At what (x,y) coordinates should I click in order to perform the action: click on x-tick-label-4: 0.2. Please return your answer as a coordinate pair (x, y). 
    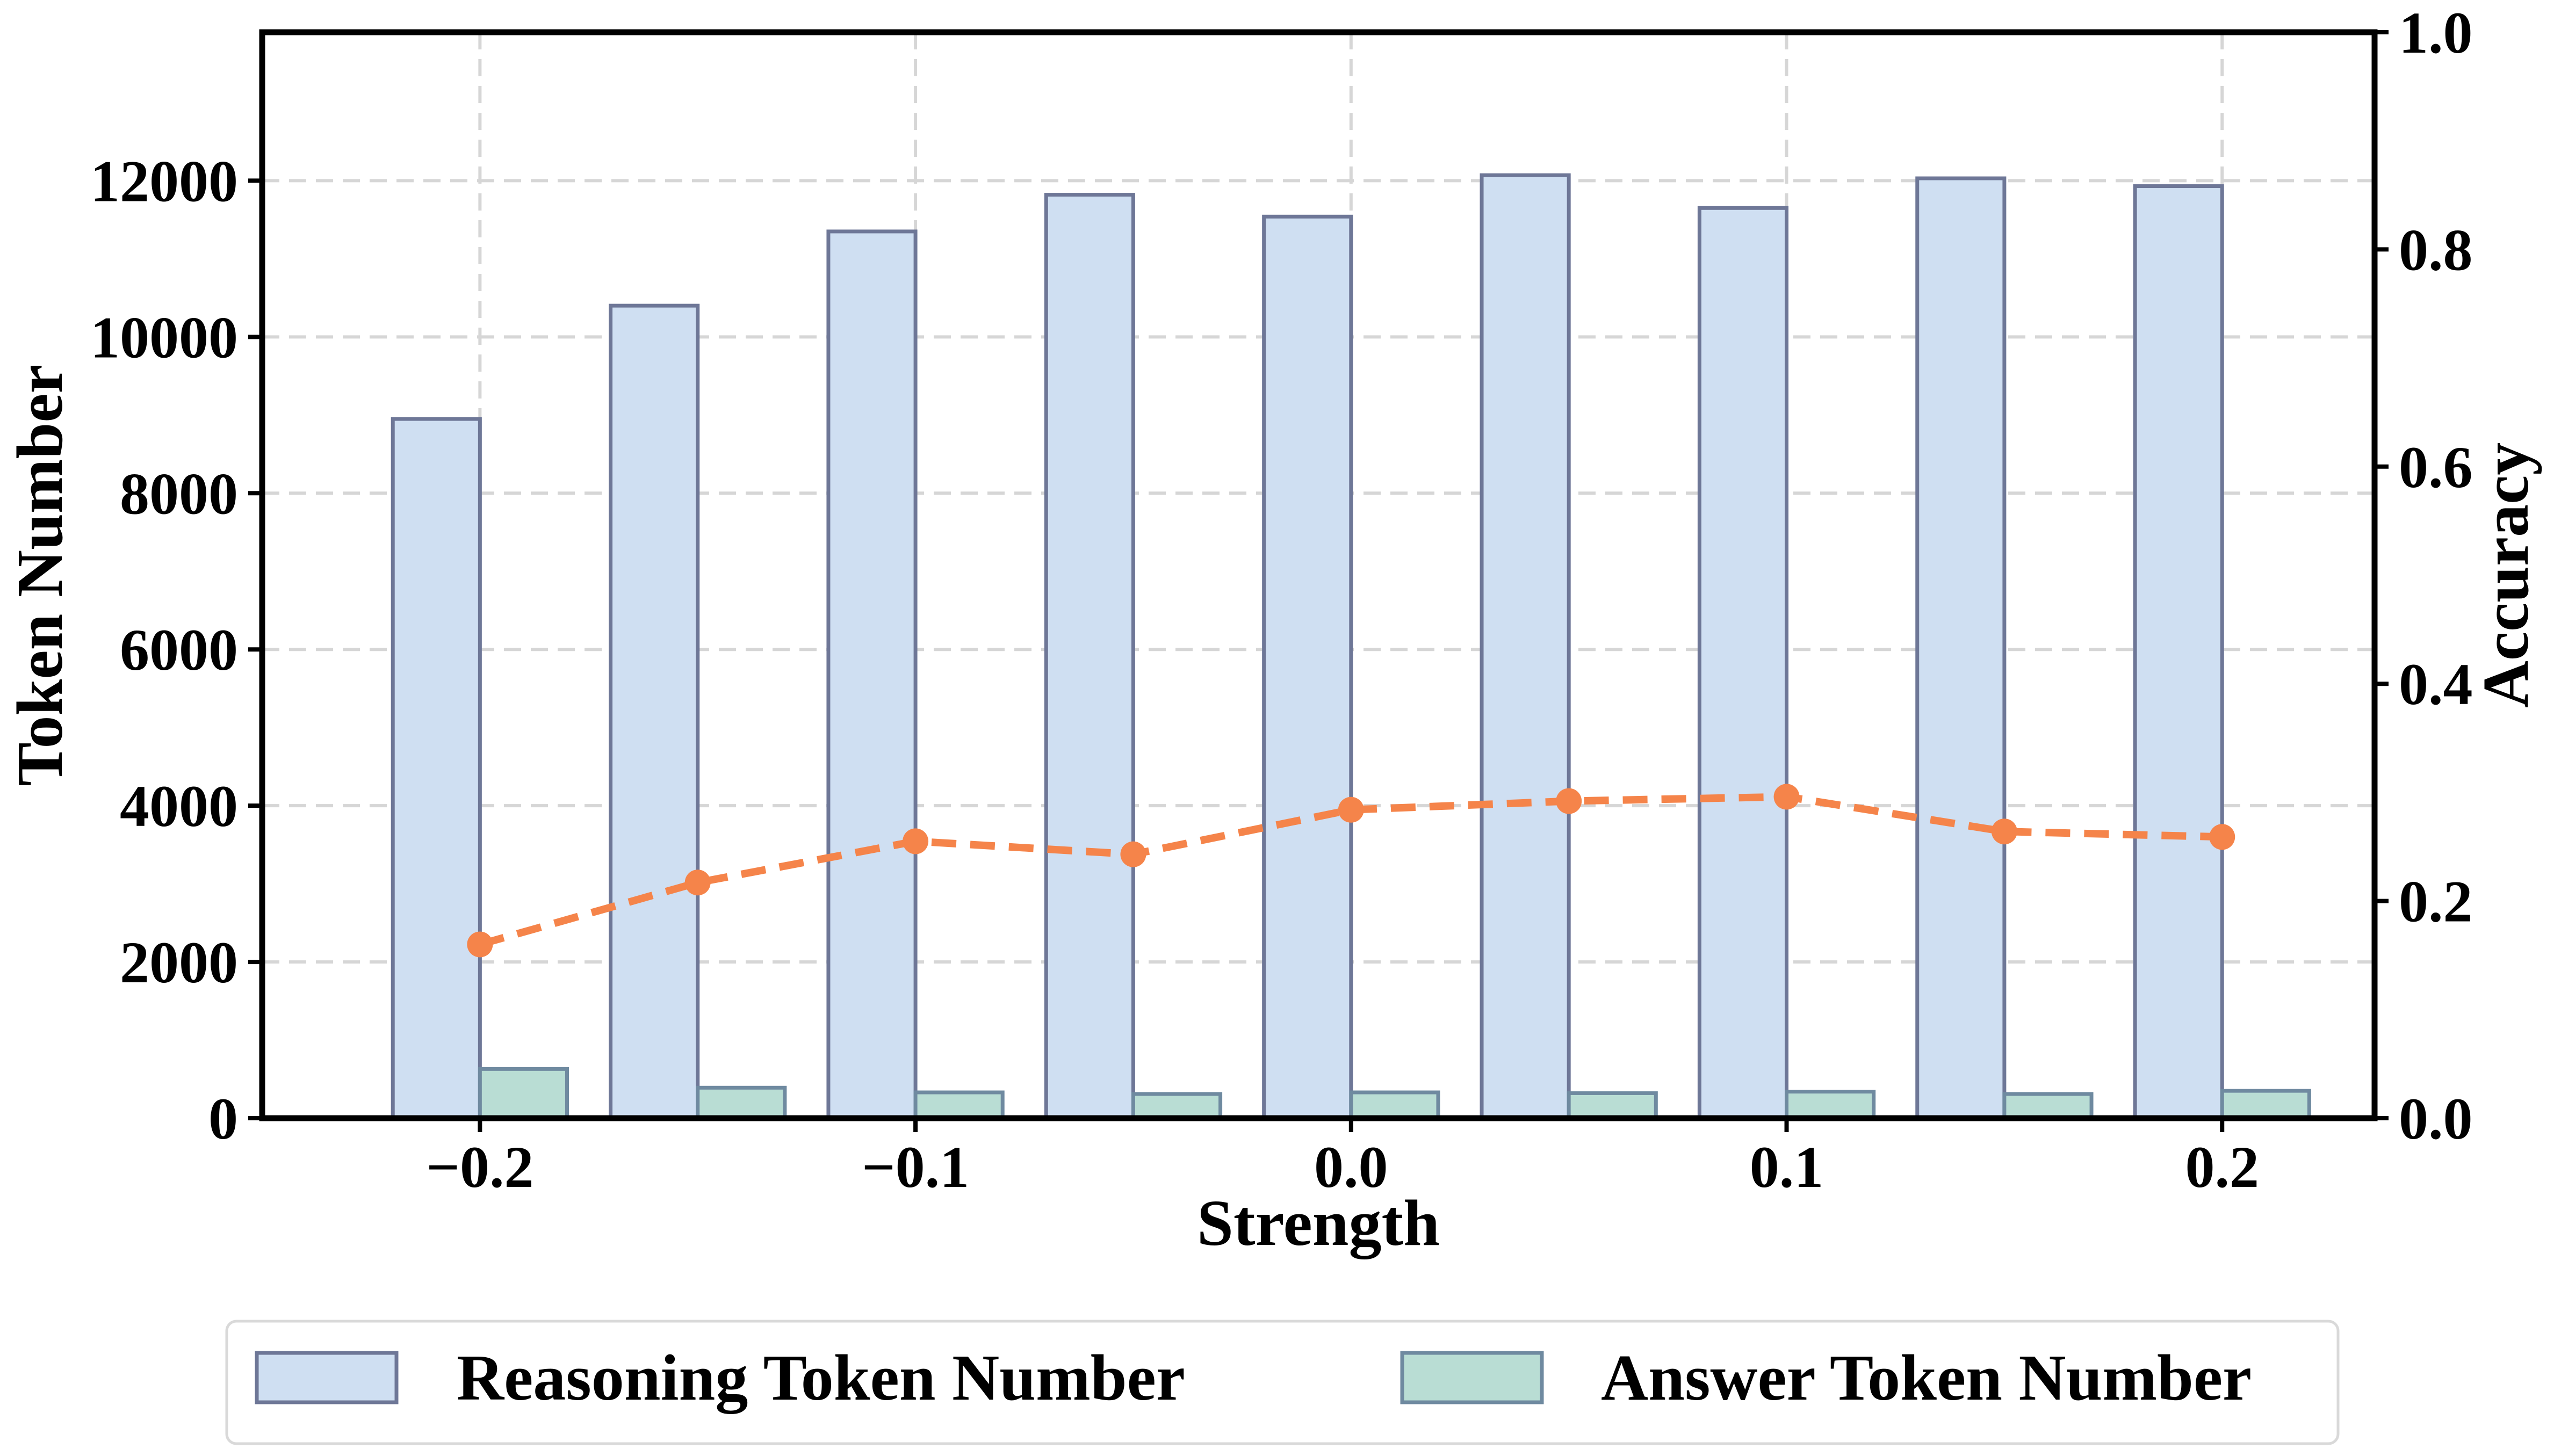
    Looking at the image, I should click on (2222, 1167).